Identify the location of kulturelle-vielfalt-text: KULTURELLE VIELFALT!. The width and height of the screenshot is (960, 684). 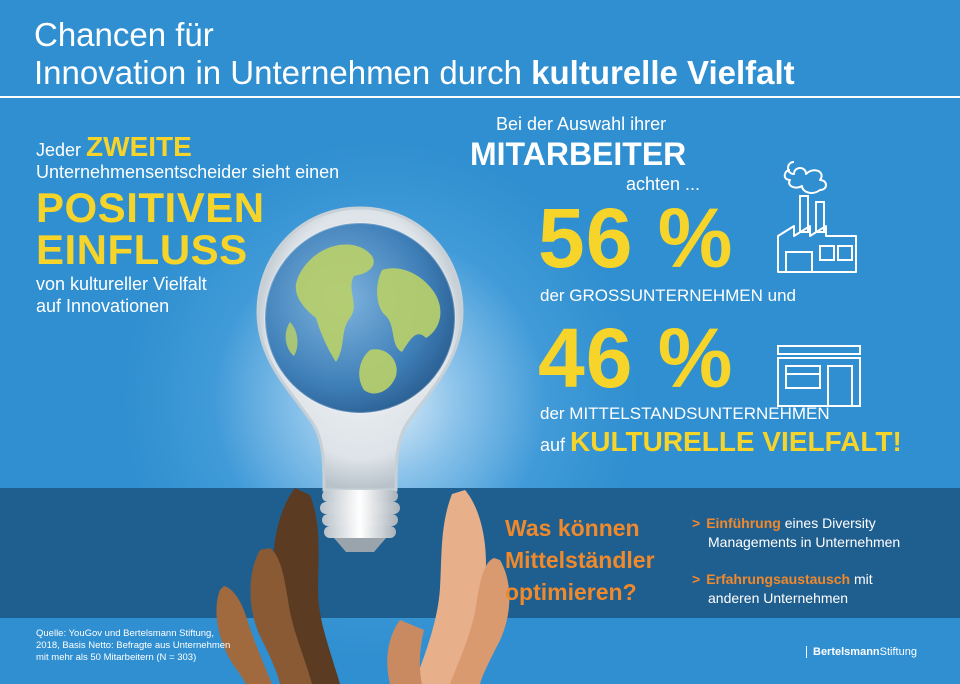
(736, 441).